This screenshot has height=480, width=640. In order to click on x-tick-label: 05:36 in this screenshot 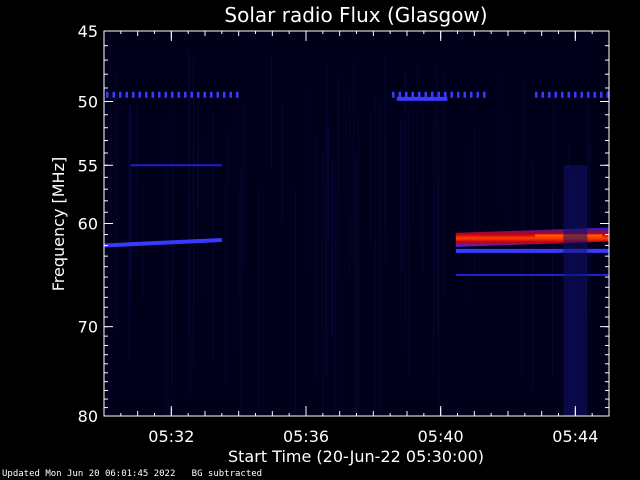, I will do `click(306, 436)`.